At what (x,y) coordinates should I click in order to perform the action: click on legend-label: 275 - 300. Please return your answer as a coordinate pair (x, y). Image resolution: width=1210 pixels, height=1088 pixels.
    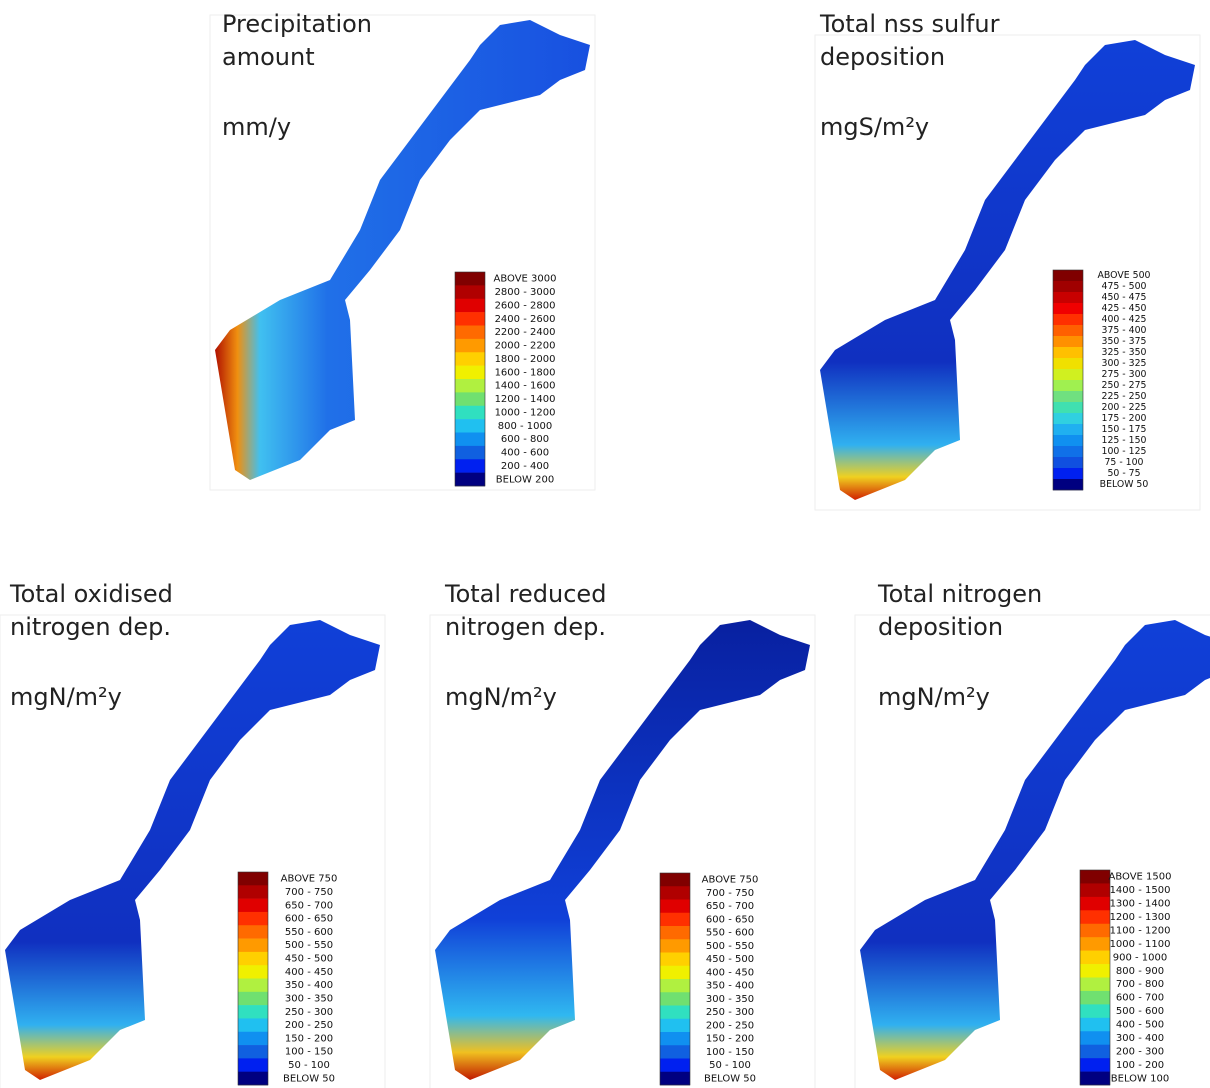
    Looking at the image, I should click on (1124, 374).